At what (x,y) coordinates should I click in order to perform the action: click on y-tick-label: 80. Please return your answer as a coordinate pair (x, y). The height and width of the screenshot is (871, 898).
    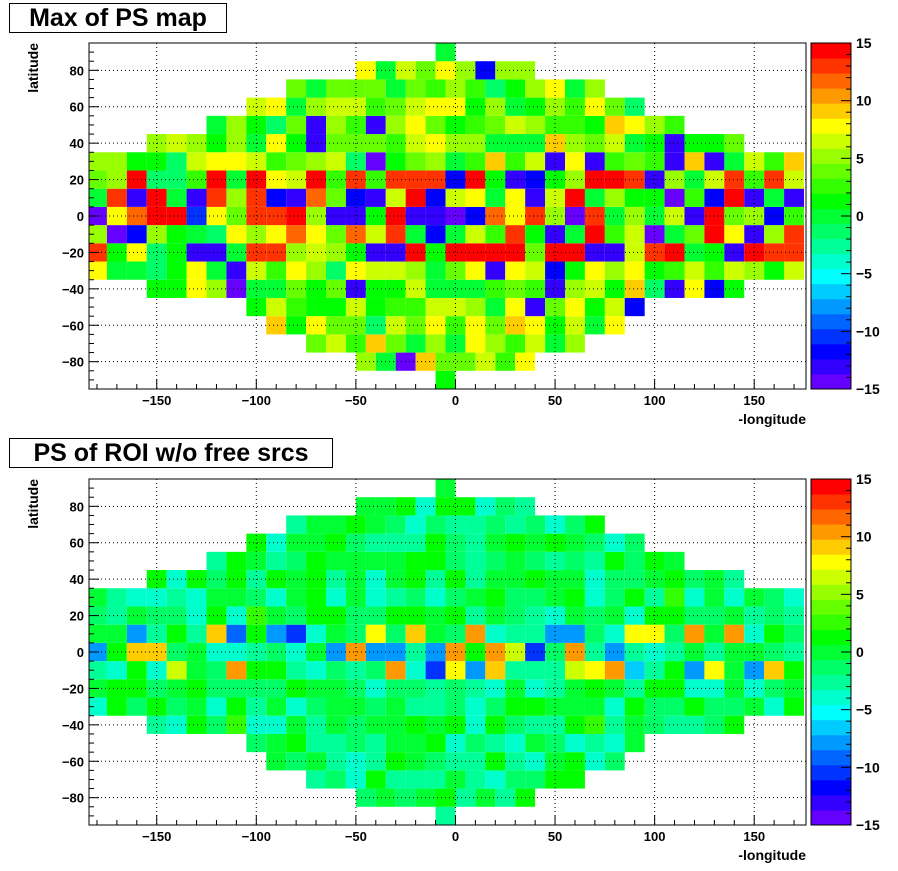
    Looking at the image, I should click on (77, 70).